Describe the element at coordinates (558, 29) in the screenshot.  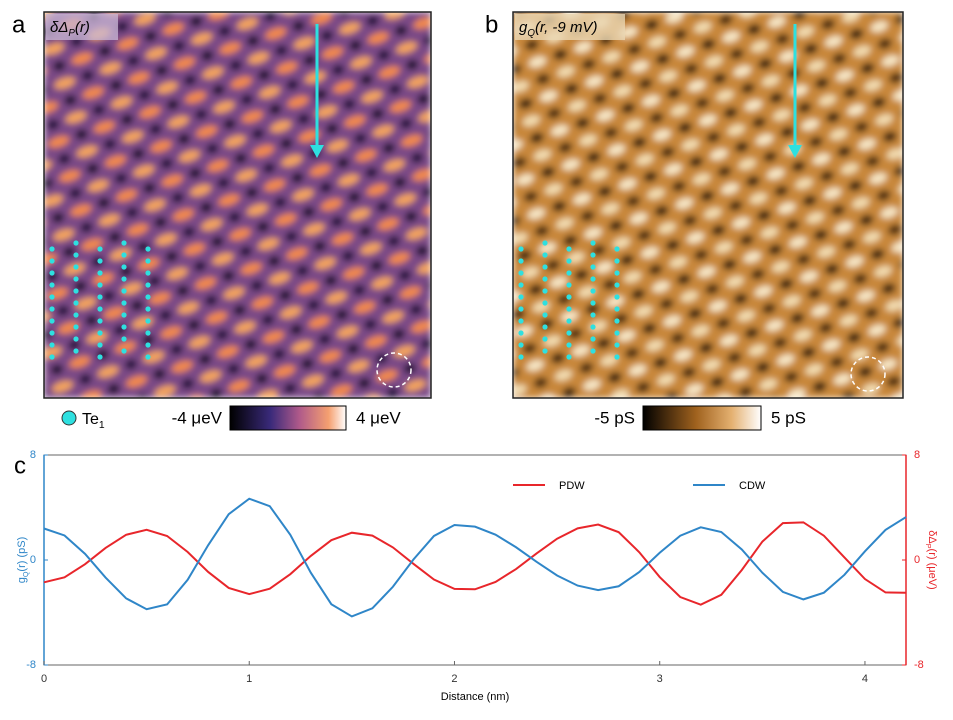
I see `panel-label: gQ(r, -9 mV)` at that location.